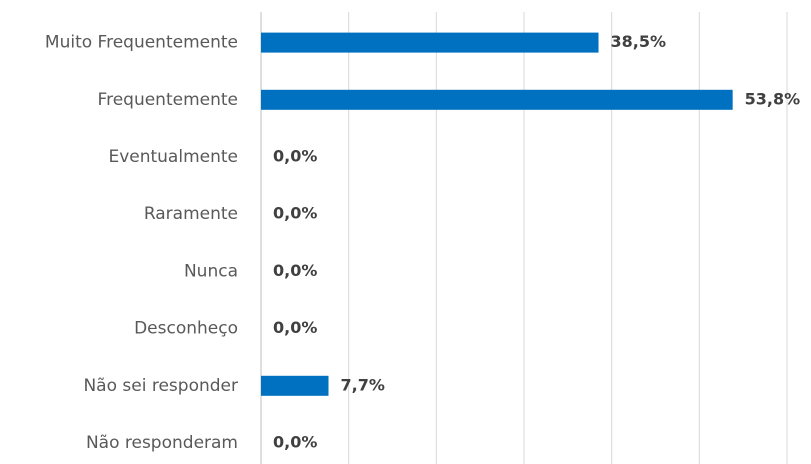 The image size is (811, 464). I want to click on value-label: 53,8%, so click(773, 98).